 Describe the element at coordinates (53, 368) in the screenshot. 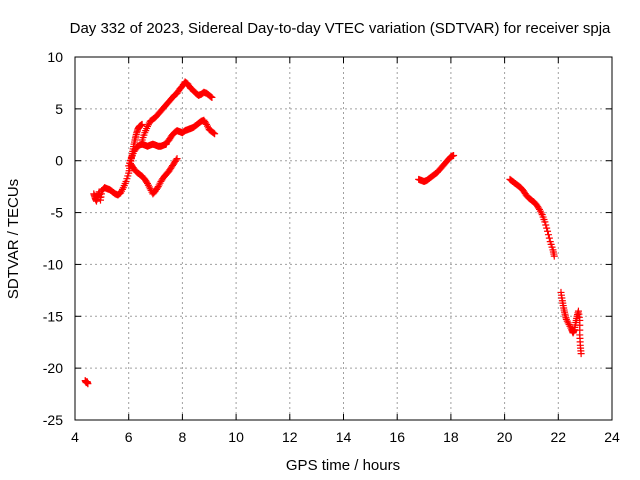

I see `y-tick-label: -20` at that location.